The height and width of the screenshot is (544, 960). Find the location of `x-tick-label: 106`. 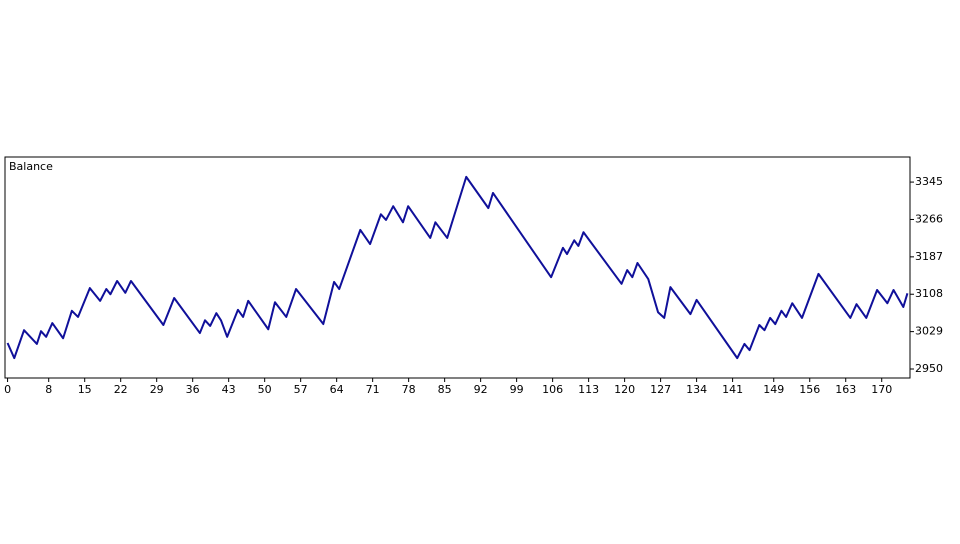

x-tick-label: 106 is located at coordinates (552, 389).